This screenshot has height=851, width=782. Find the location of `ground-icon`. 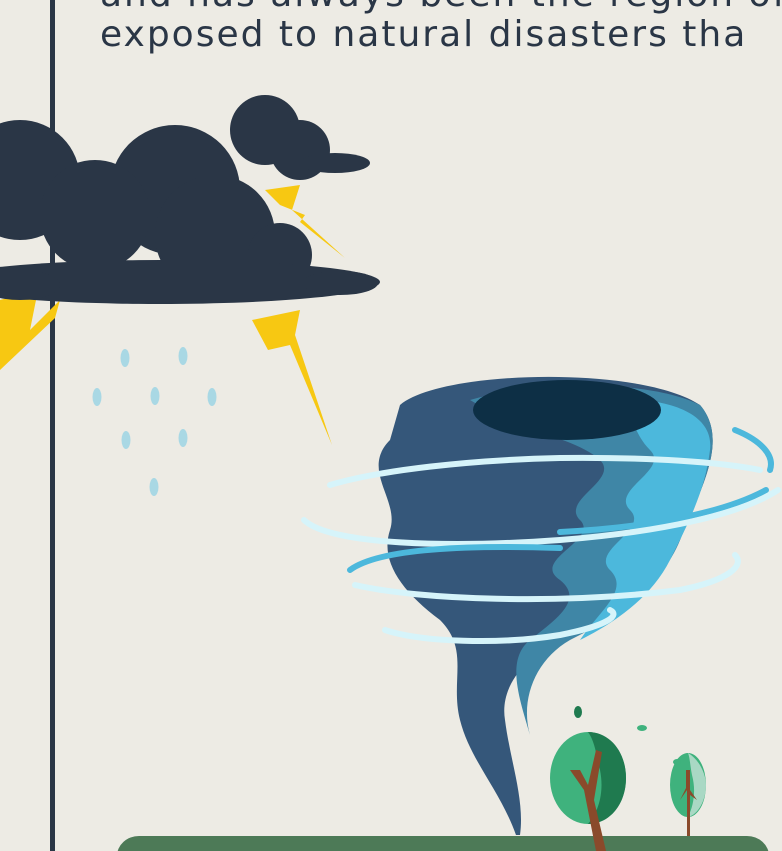

ground-icon is located at coordinates (443, 843).